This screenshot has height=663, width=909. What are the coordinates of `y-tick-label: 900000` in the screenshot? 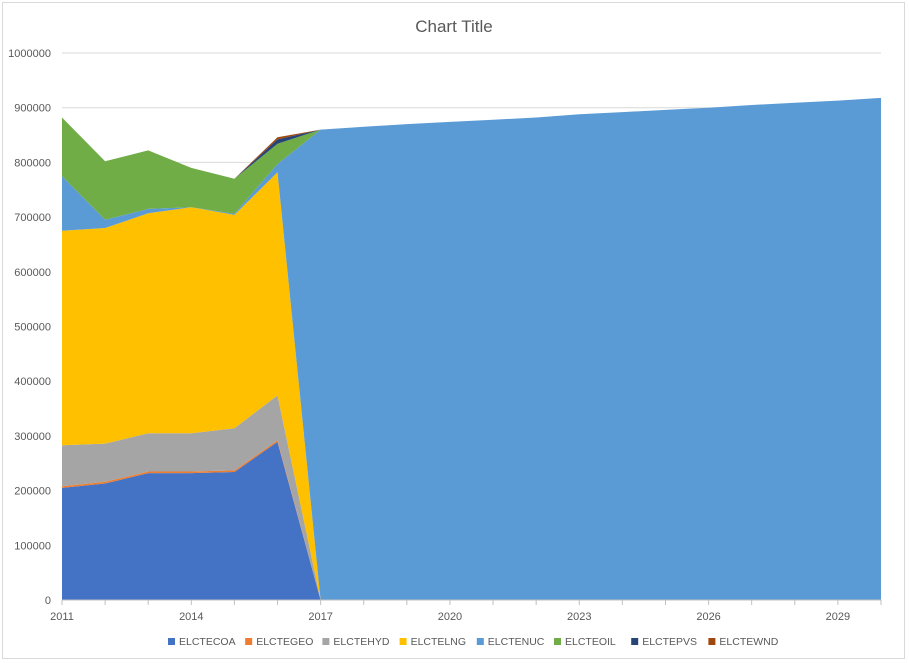 It's located at (32, 109).